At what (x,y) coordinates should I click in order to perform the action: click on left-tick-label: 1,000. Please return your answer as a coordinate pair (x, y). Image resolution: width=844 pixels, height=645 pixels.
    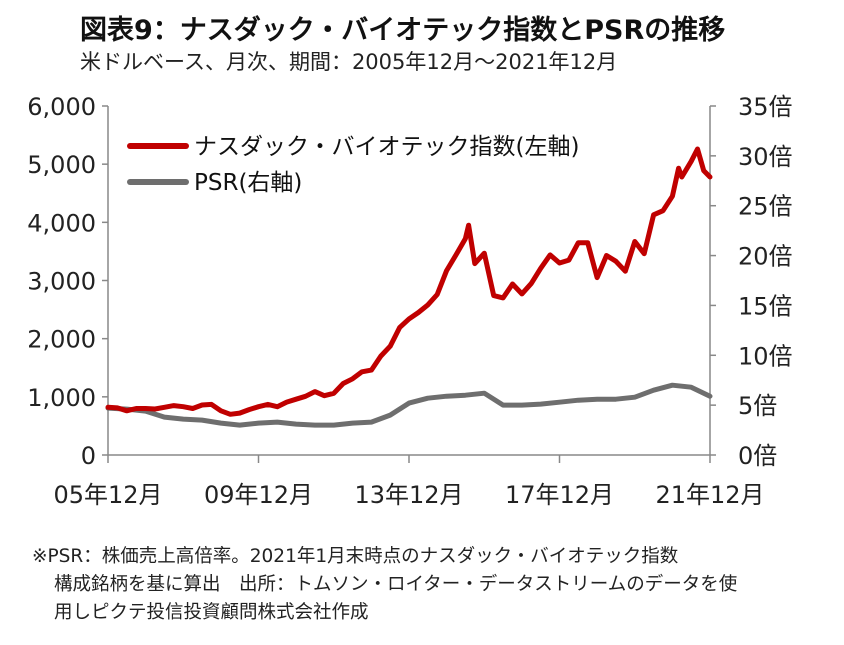
    Looking at the image, I should click on (61, 398).